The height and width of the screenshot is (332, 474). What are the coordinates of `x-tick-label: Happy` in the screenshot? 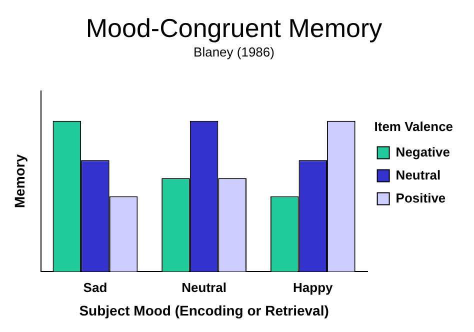 It's located at (313, 287).